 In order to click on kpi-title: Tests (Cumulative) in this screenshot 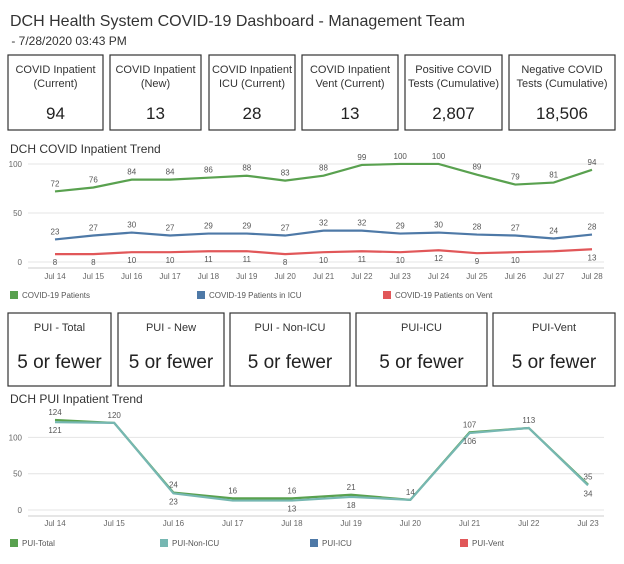, I will do `click(453, 84)`.